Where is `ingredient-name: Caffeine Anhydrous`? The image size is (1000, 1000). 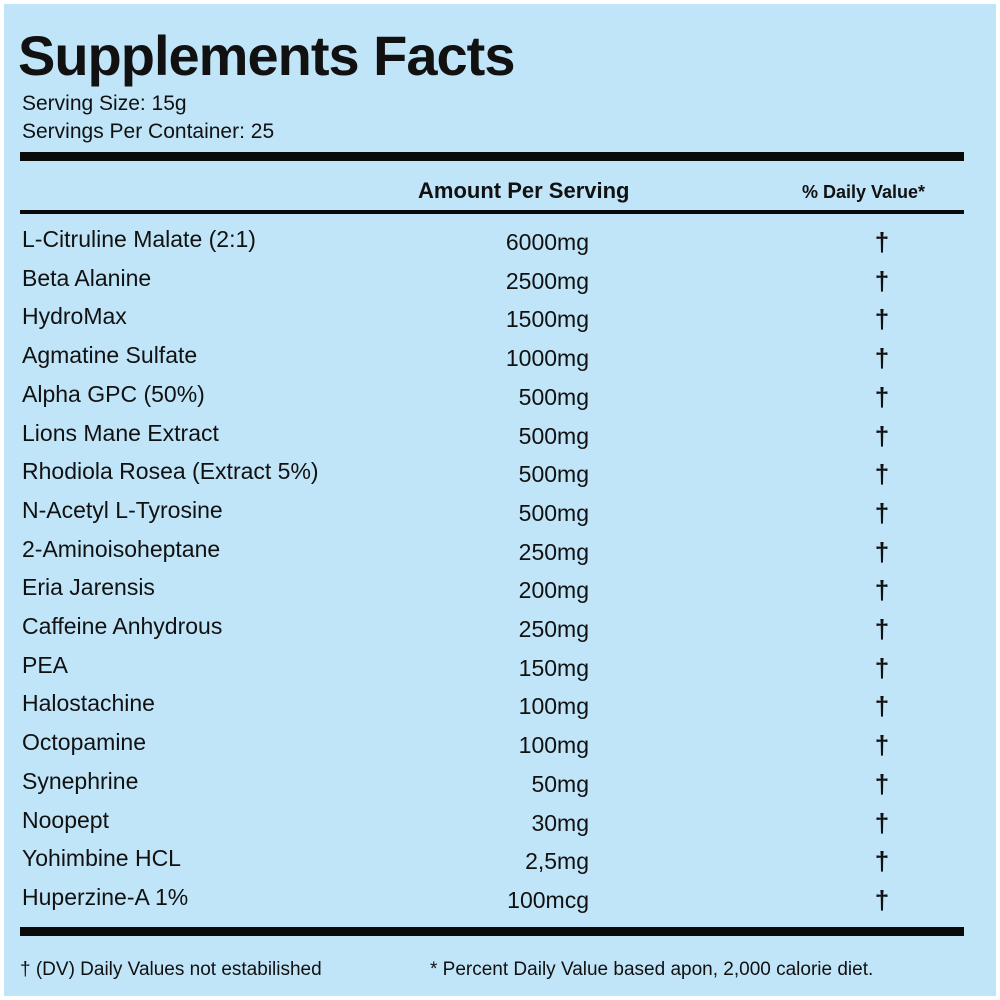 ingredient-name: Caffeine Anhydrous is located at coordinates (122, 626).